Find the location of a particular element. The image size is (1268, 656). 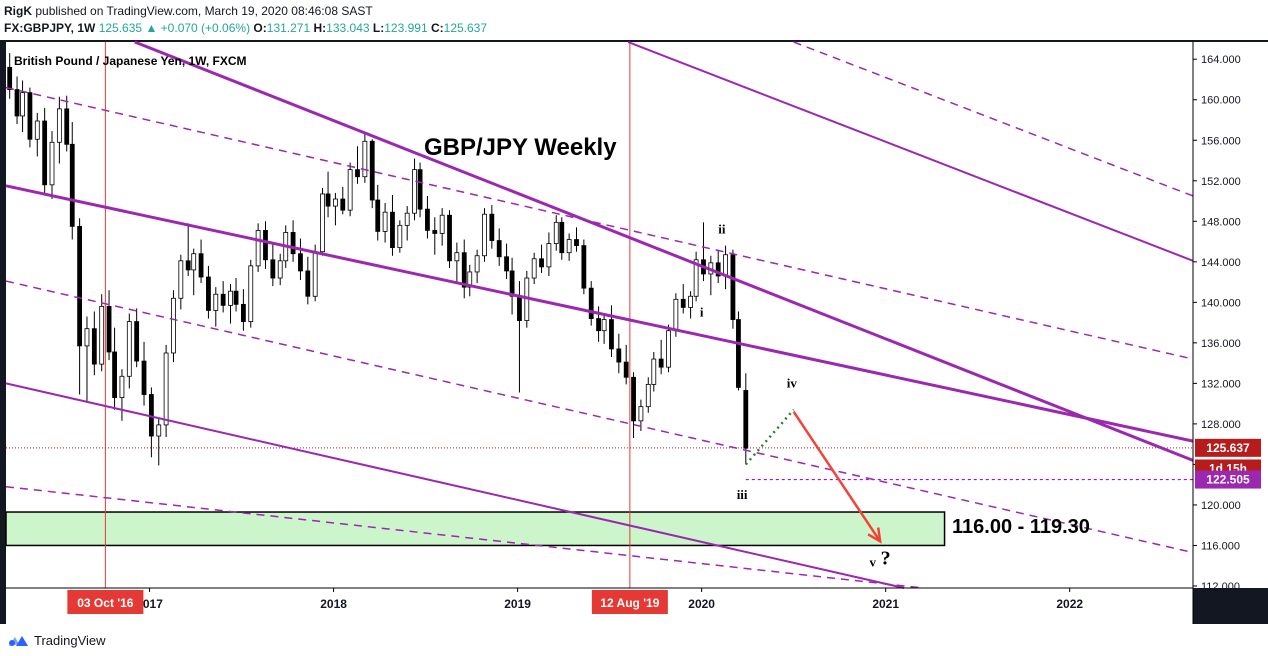

channel-midline is located at coordinates (993, 119).